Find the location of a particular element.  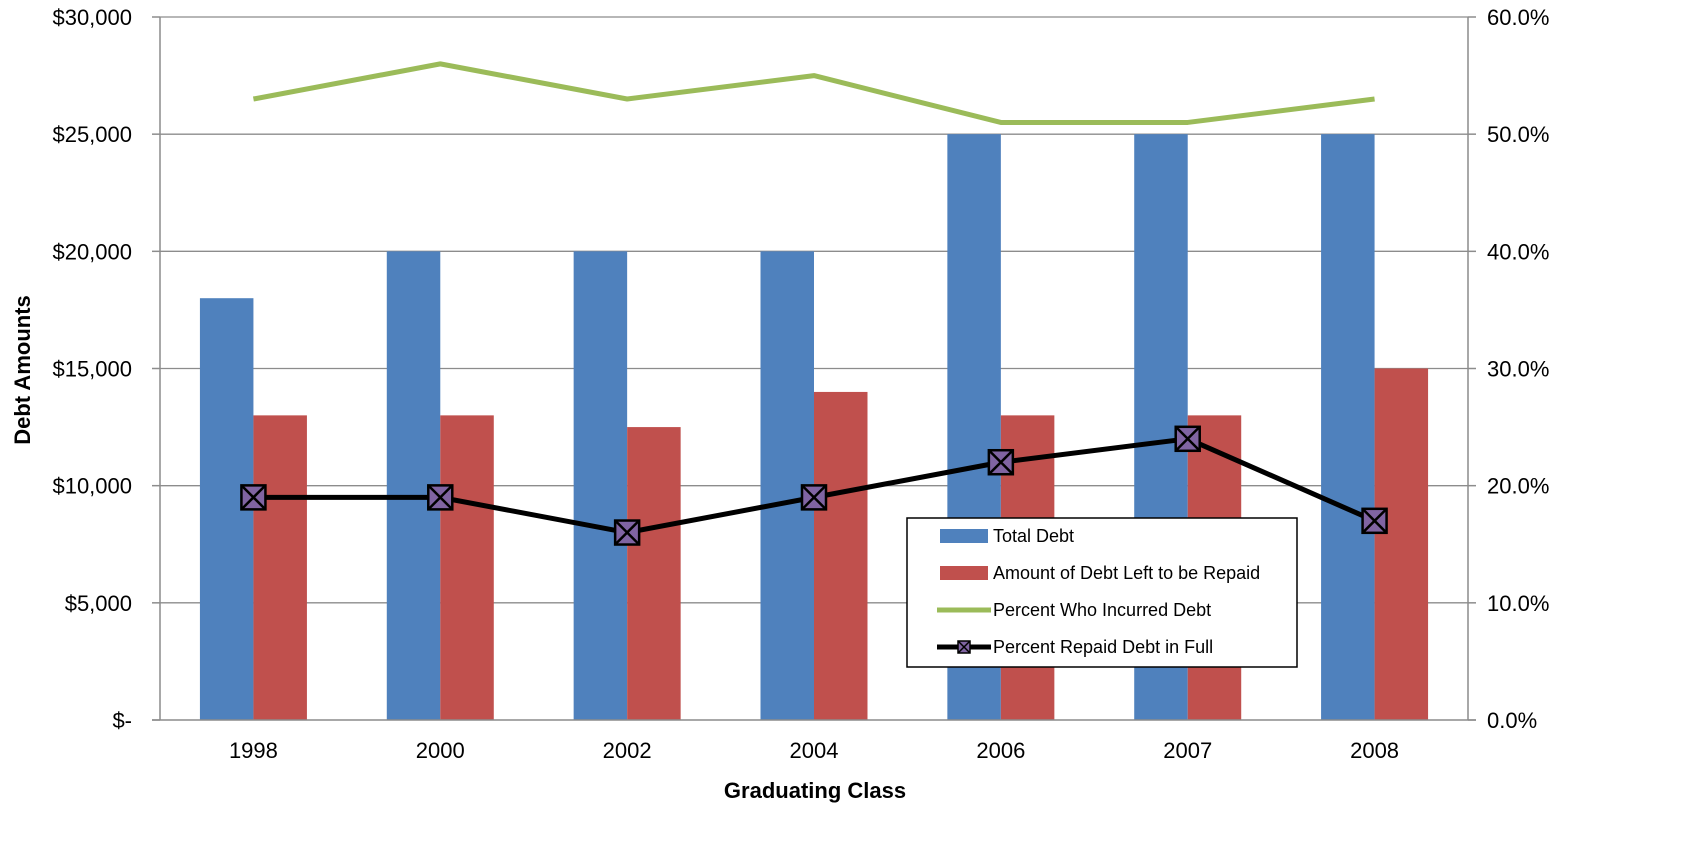

x-axis-ticks: 1998 2000 2002 2004 2006 2007 2008 is located at coordinates (814, 750).